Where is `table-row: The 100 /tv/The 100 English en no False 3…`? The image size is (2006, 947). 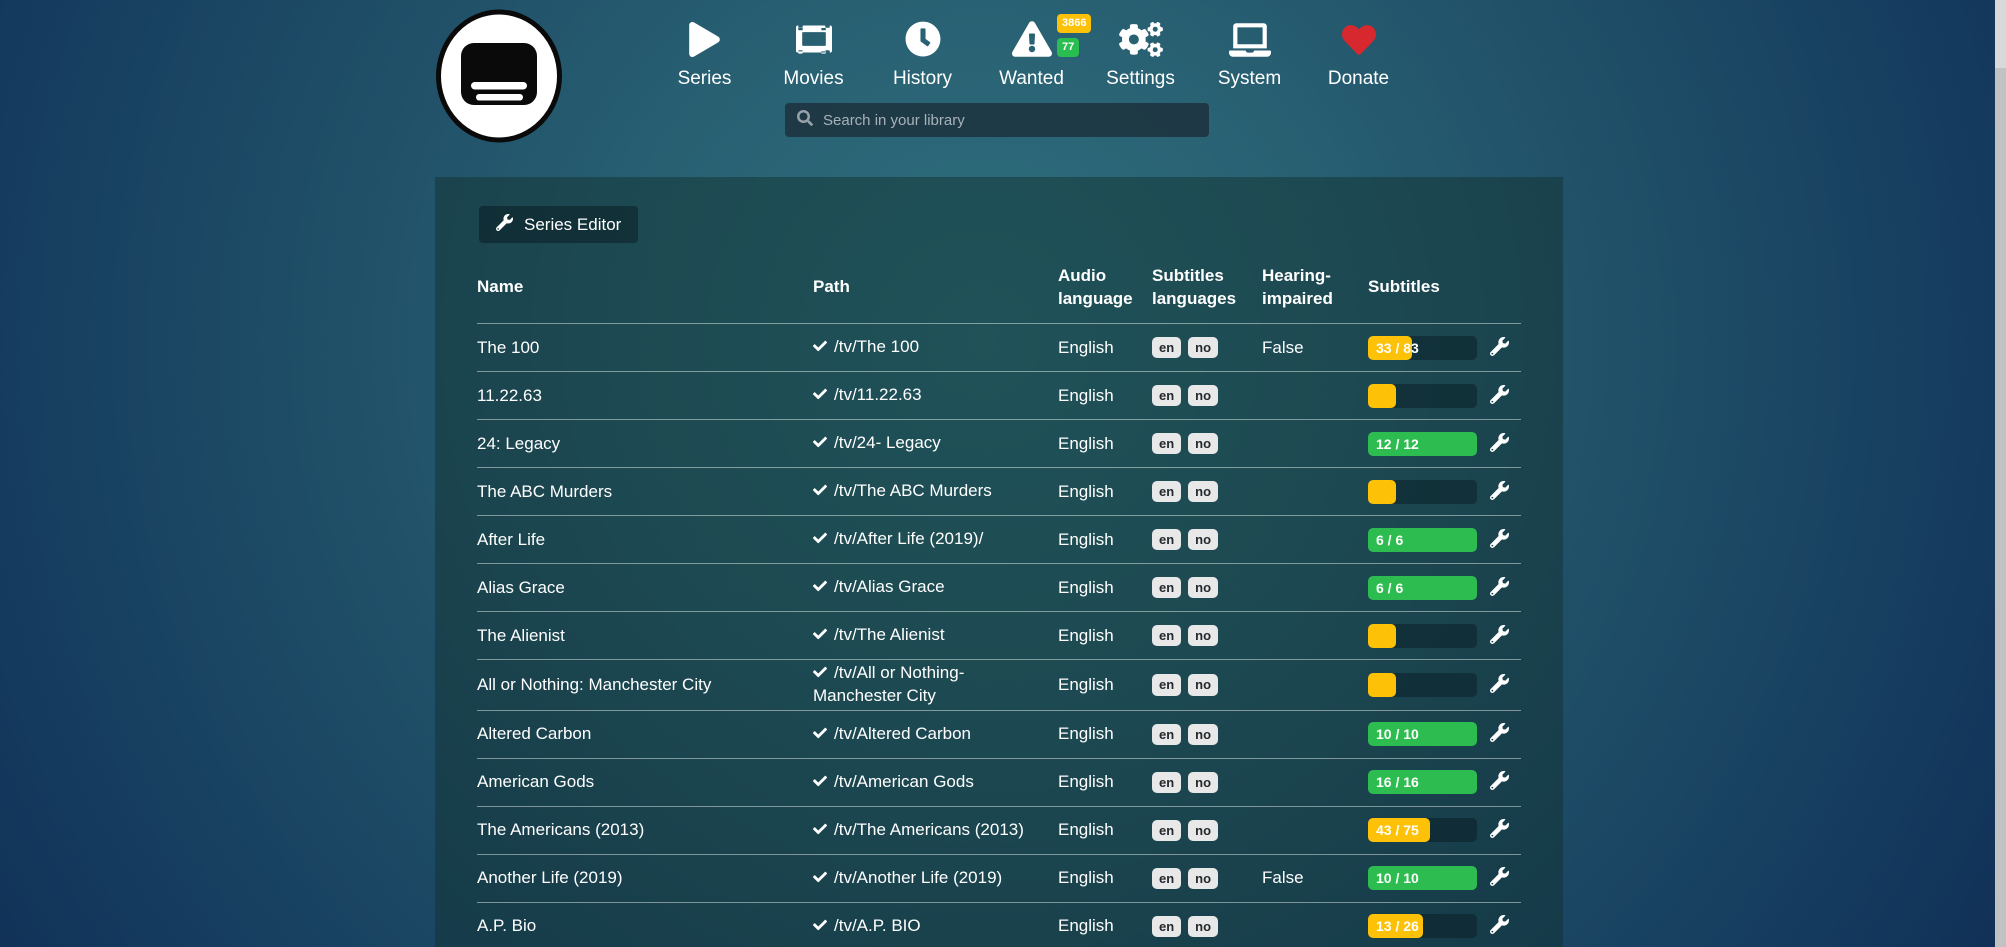
table-row: The 100 /tv/The 100 English en no False 3… is located at coordinates (999, 347).